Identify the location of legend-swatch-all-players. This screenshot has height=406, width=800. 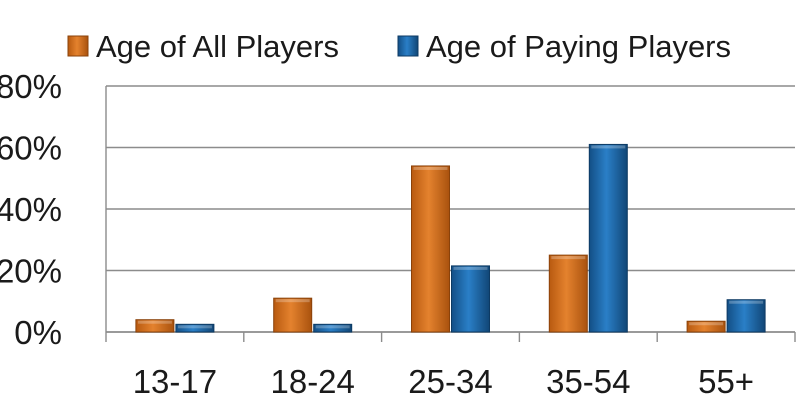
(78, 46).